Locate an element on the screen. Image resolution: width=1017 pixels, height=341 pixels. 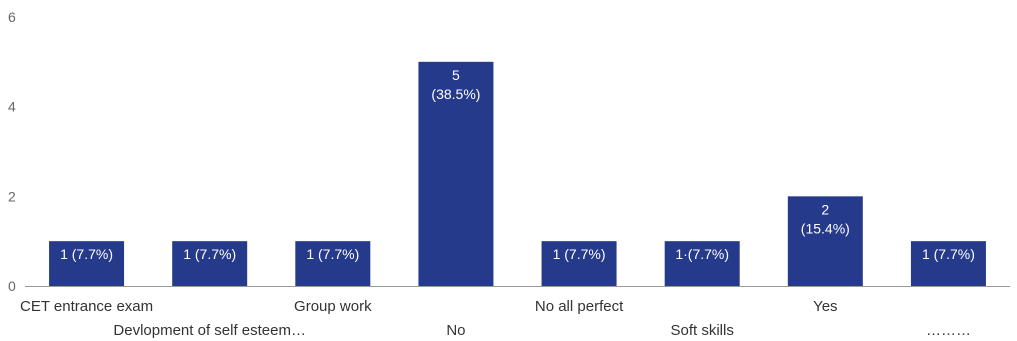
data-label: 5 is located at coordinates (456, 75).